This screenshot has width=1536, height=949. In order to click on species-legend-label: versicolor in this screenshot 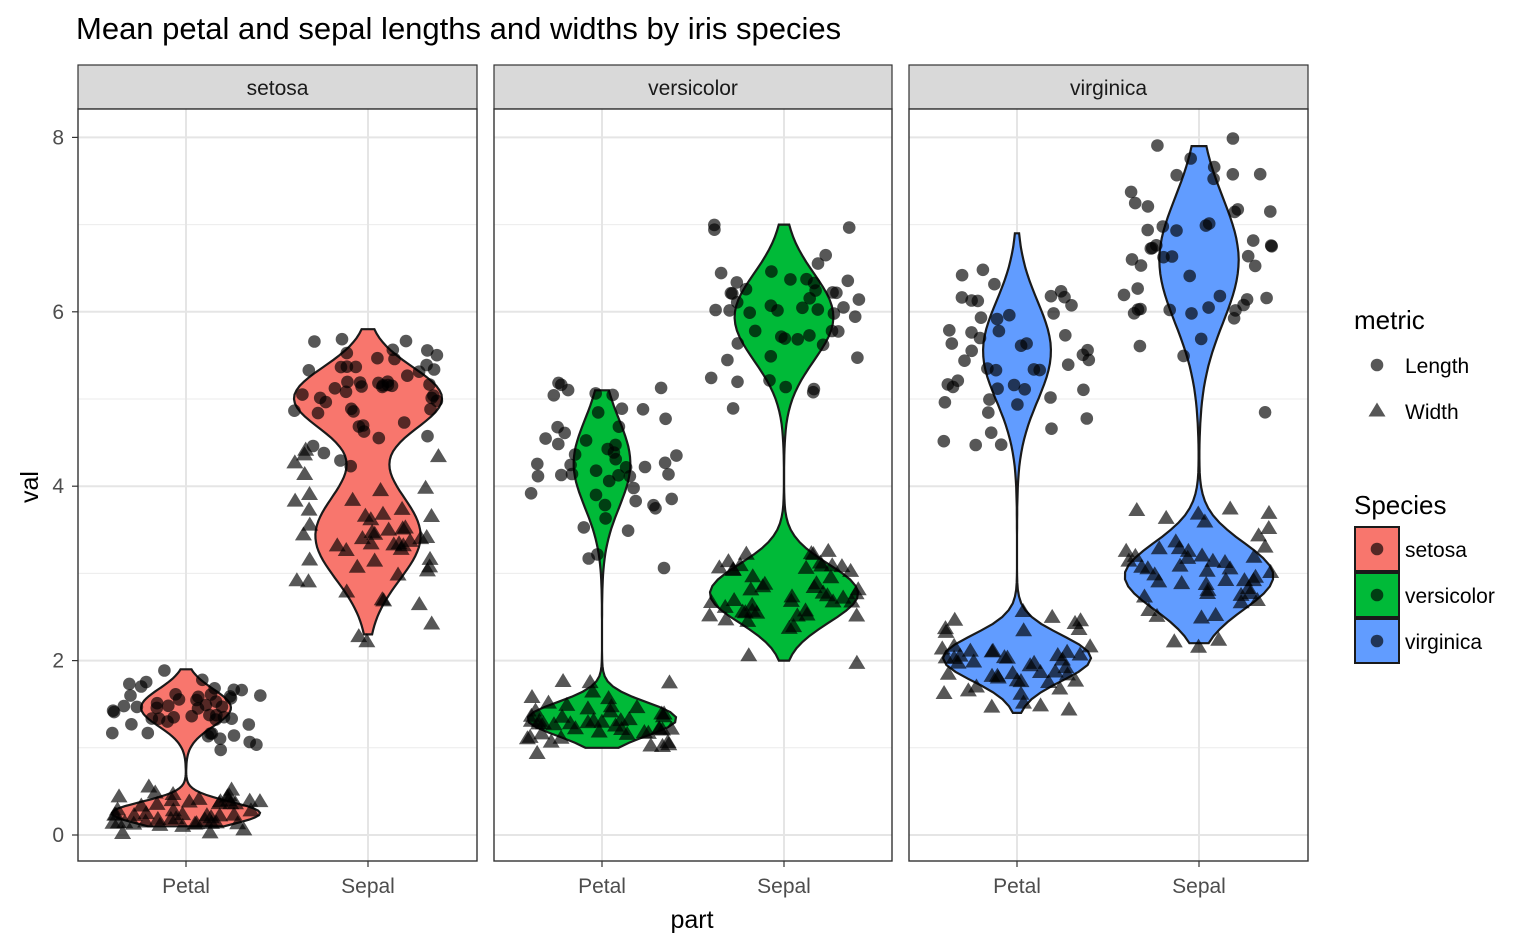, I will do `click(1450, 596)`.